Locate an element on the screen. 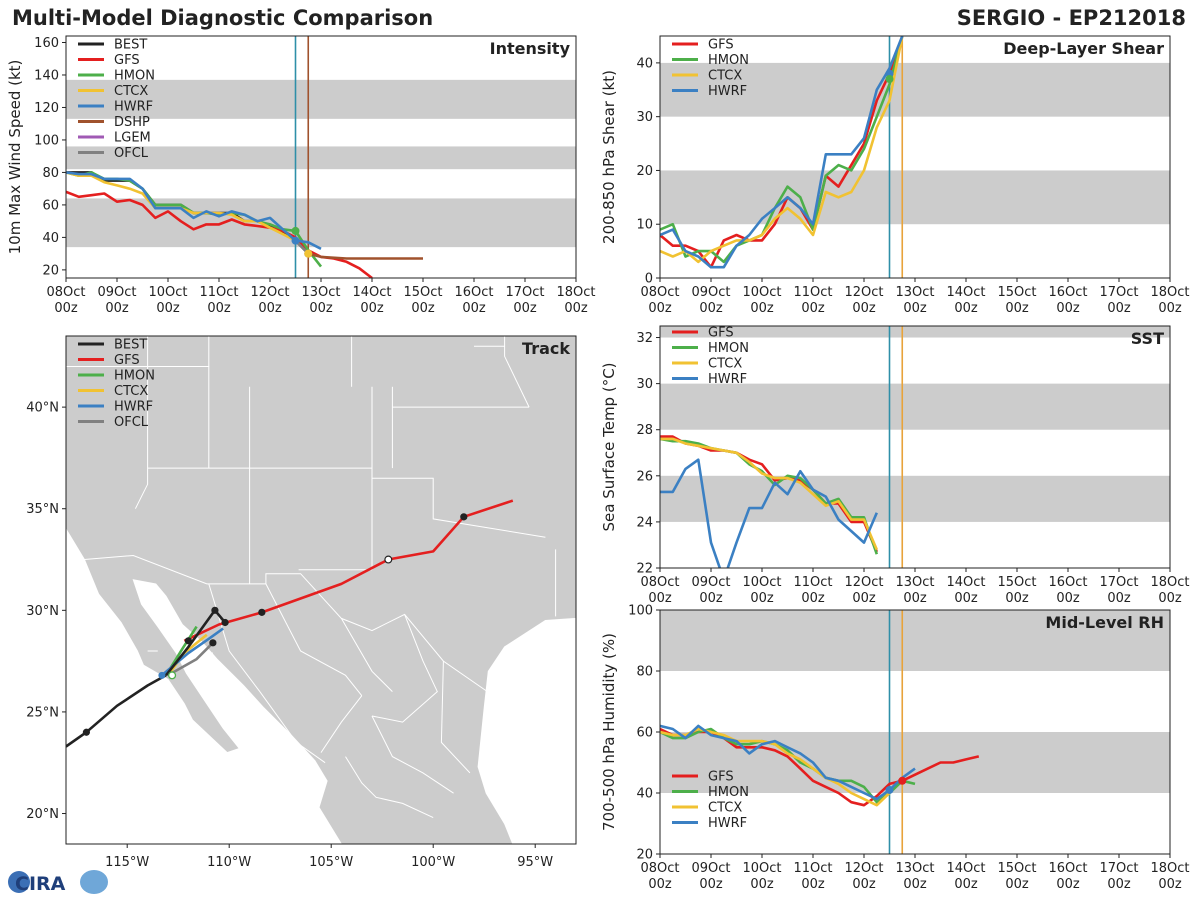  legend-label-ofcl: OFCL is located at coordinates (131, 422).